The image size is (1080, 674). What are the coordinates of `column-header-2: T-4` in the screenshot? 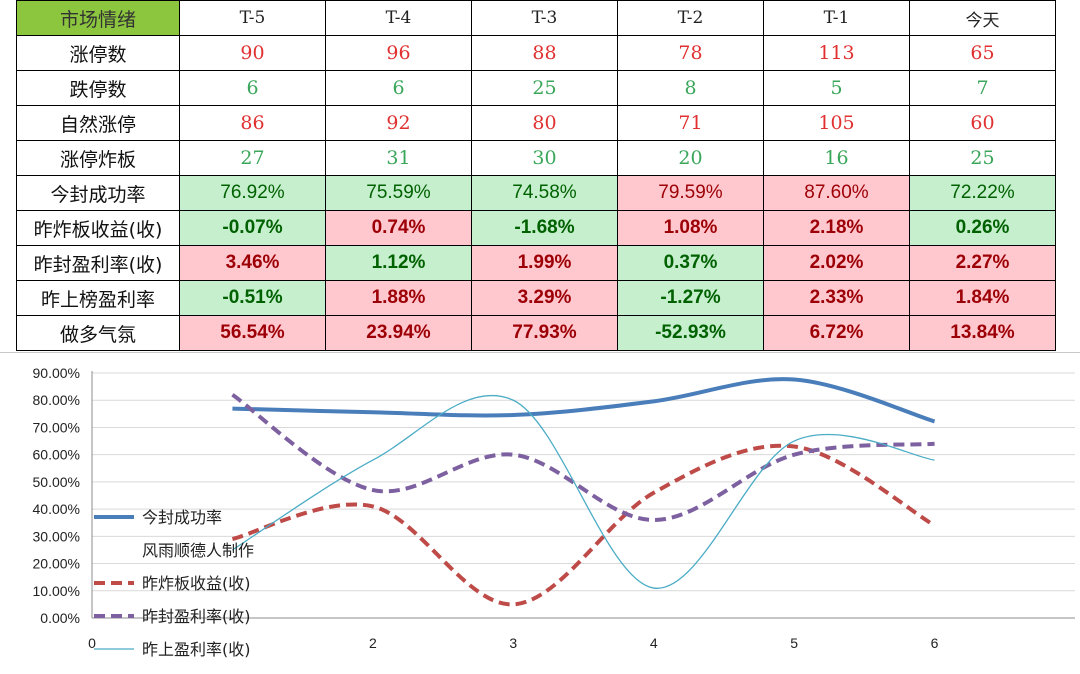 It's located at (398, 18).